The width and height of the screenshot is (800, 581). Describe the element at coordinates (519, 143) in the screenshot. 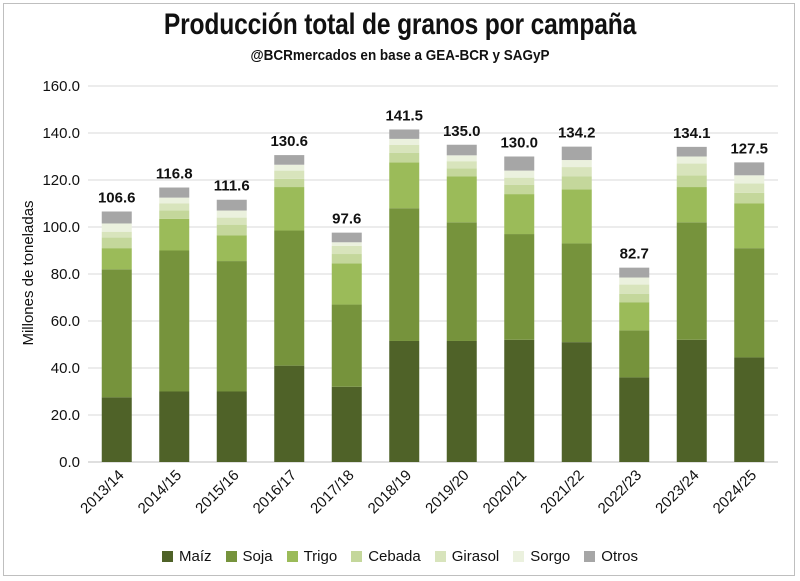

I see `bar-total-label: 130.0` at that location.